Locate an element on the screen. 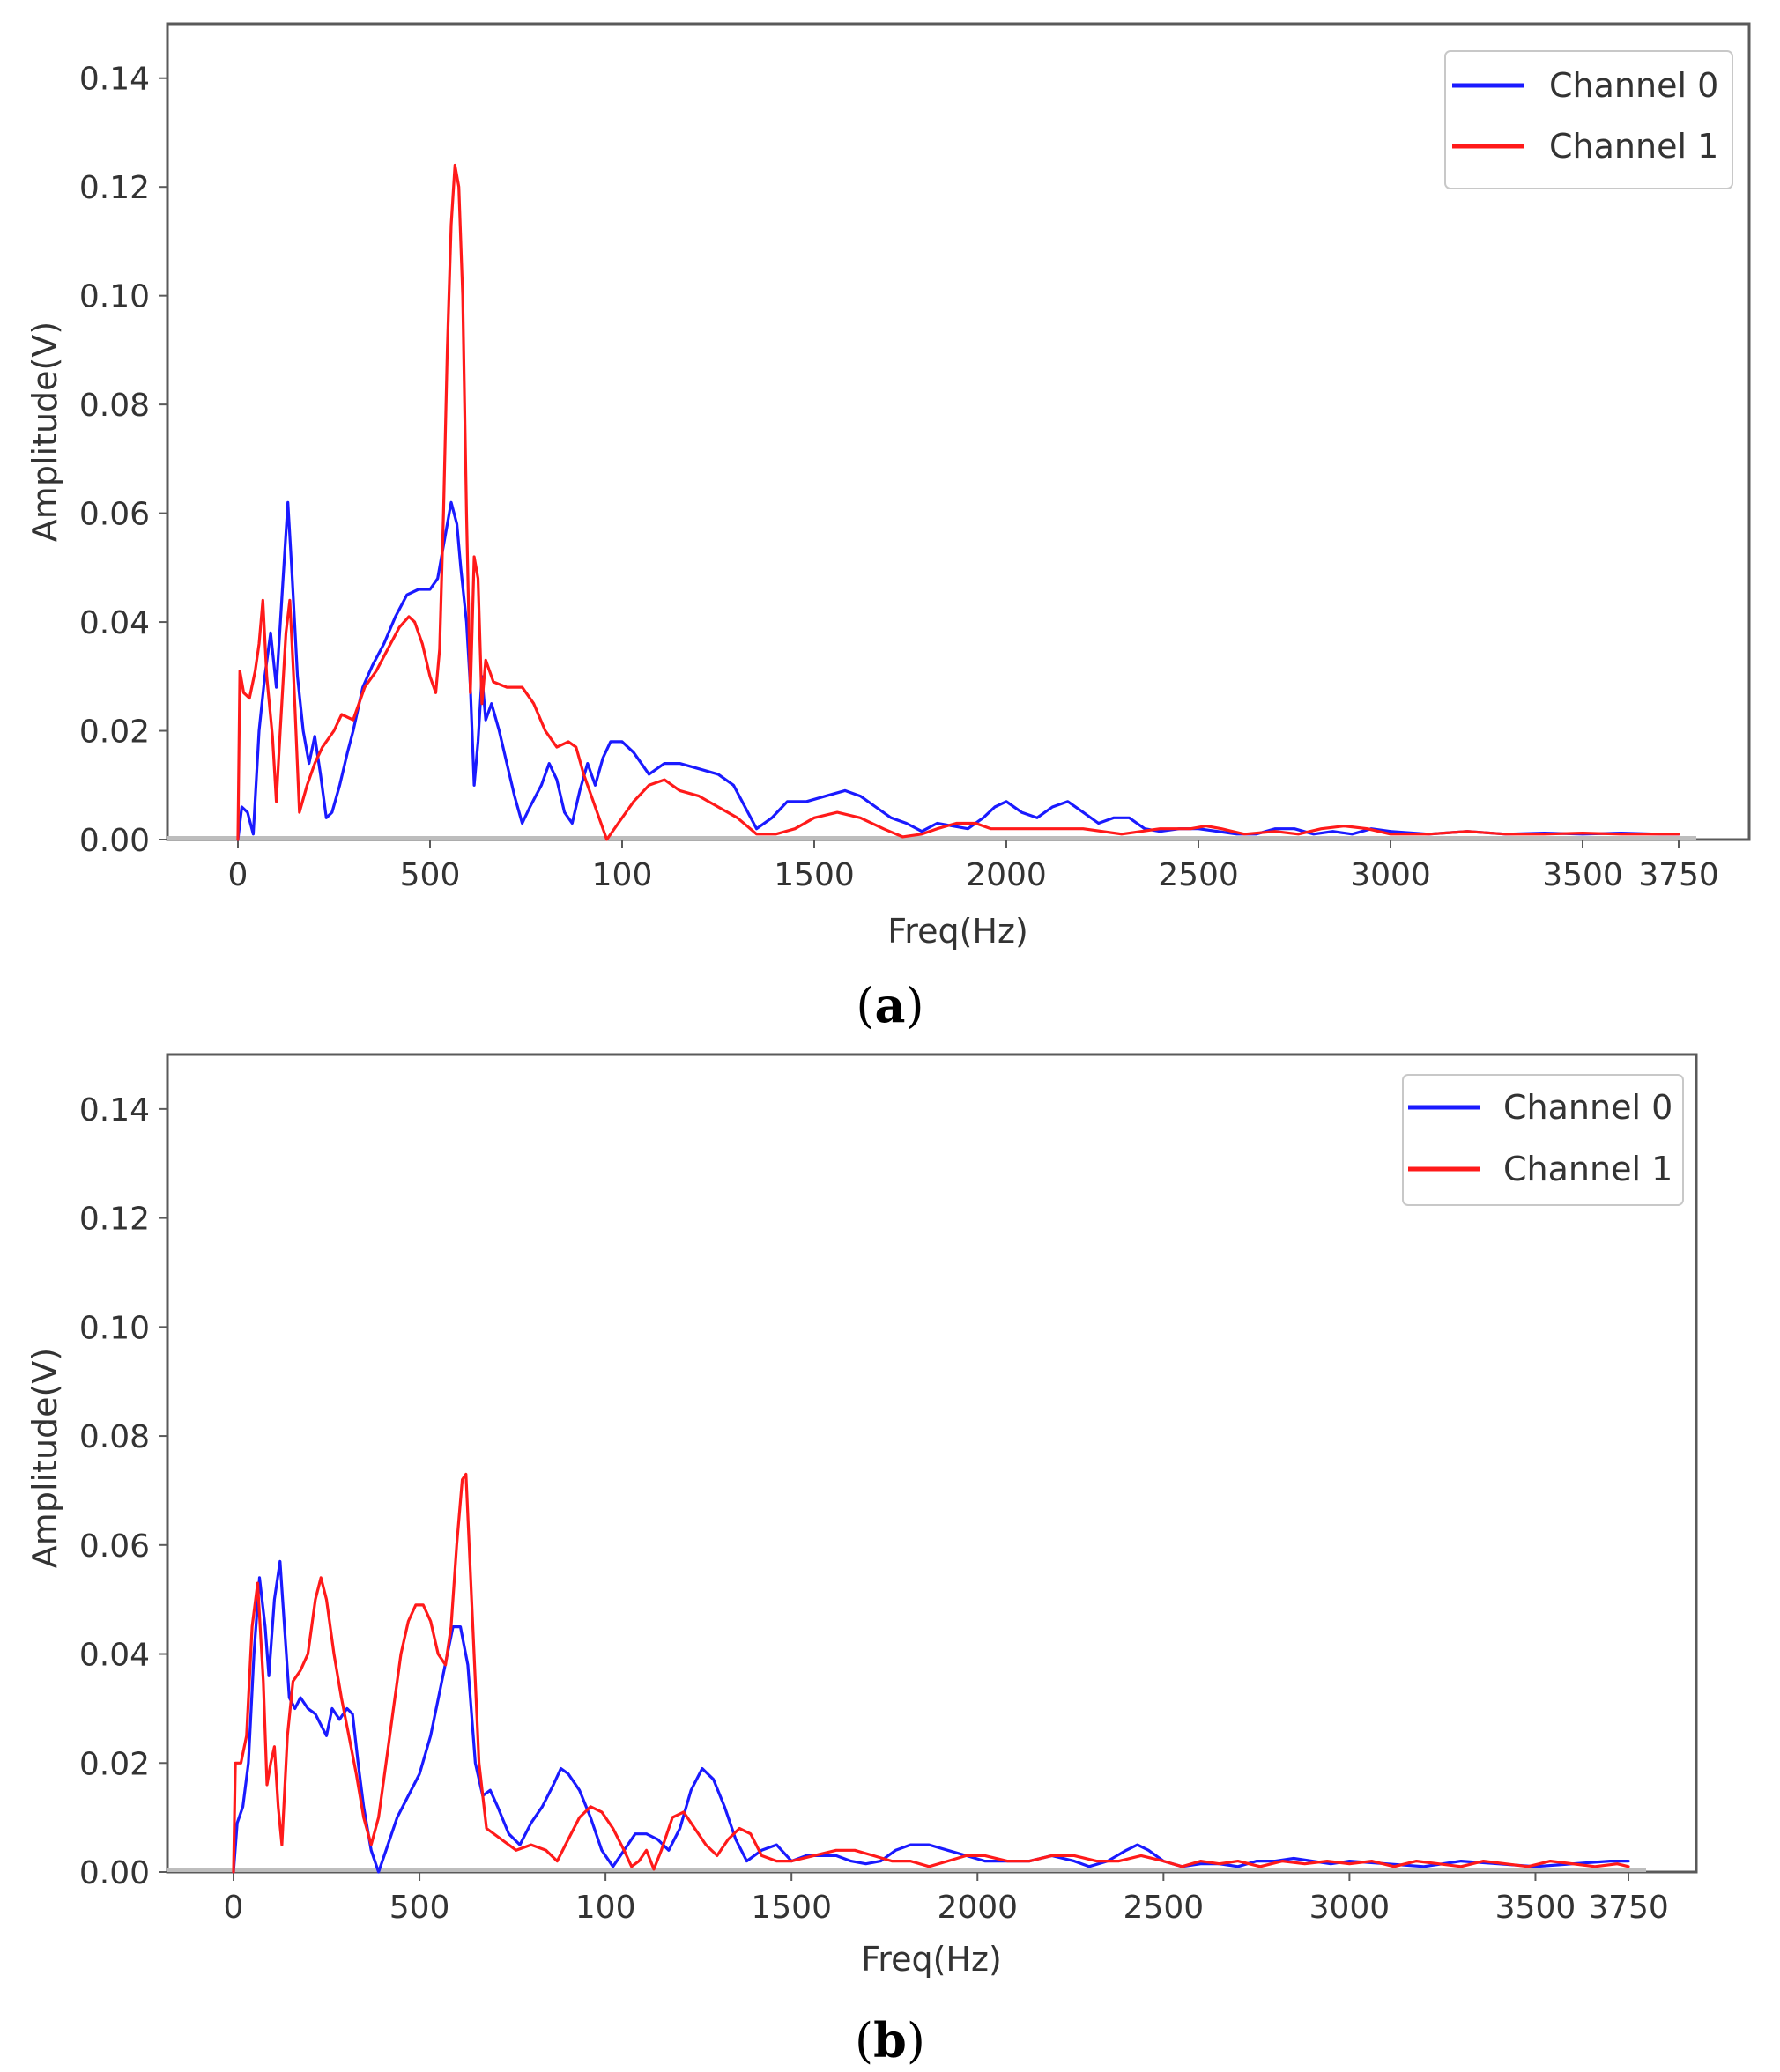 This screenshot has height=2072, width=1780. figure-caption-b: (b) is located at coordinates (890, 2040).